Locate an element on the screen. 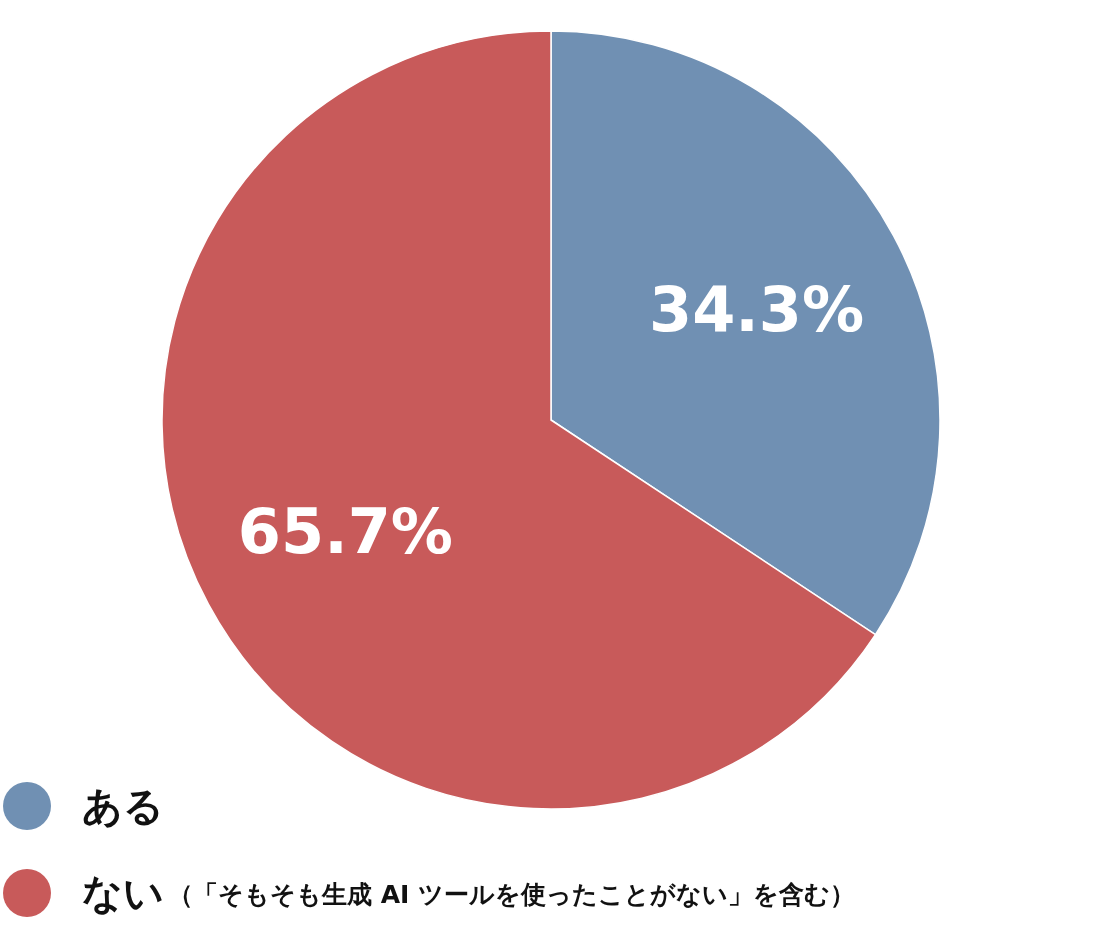 The height and width of the screenshot is (930, 1094). data-label: 34.3% is located at coordinates (757, 310).